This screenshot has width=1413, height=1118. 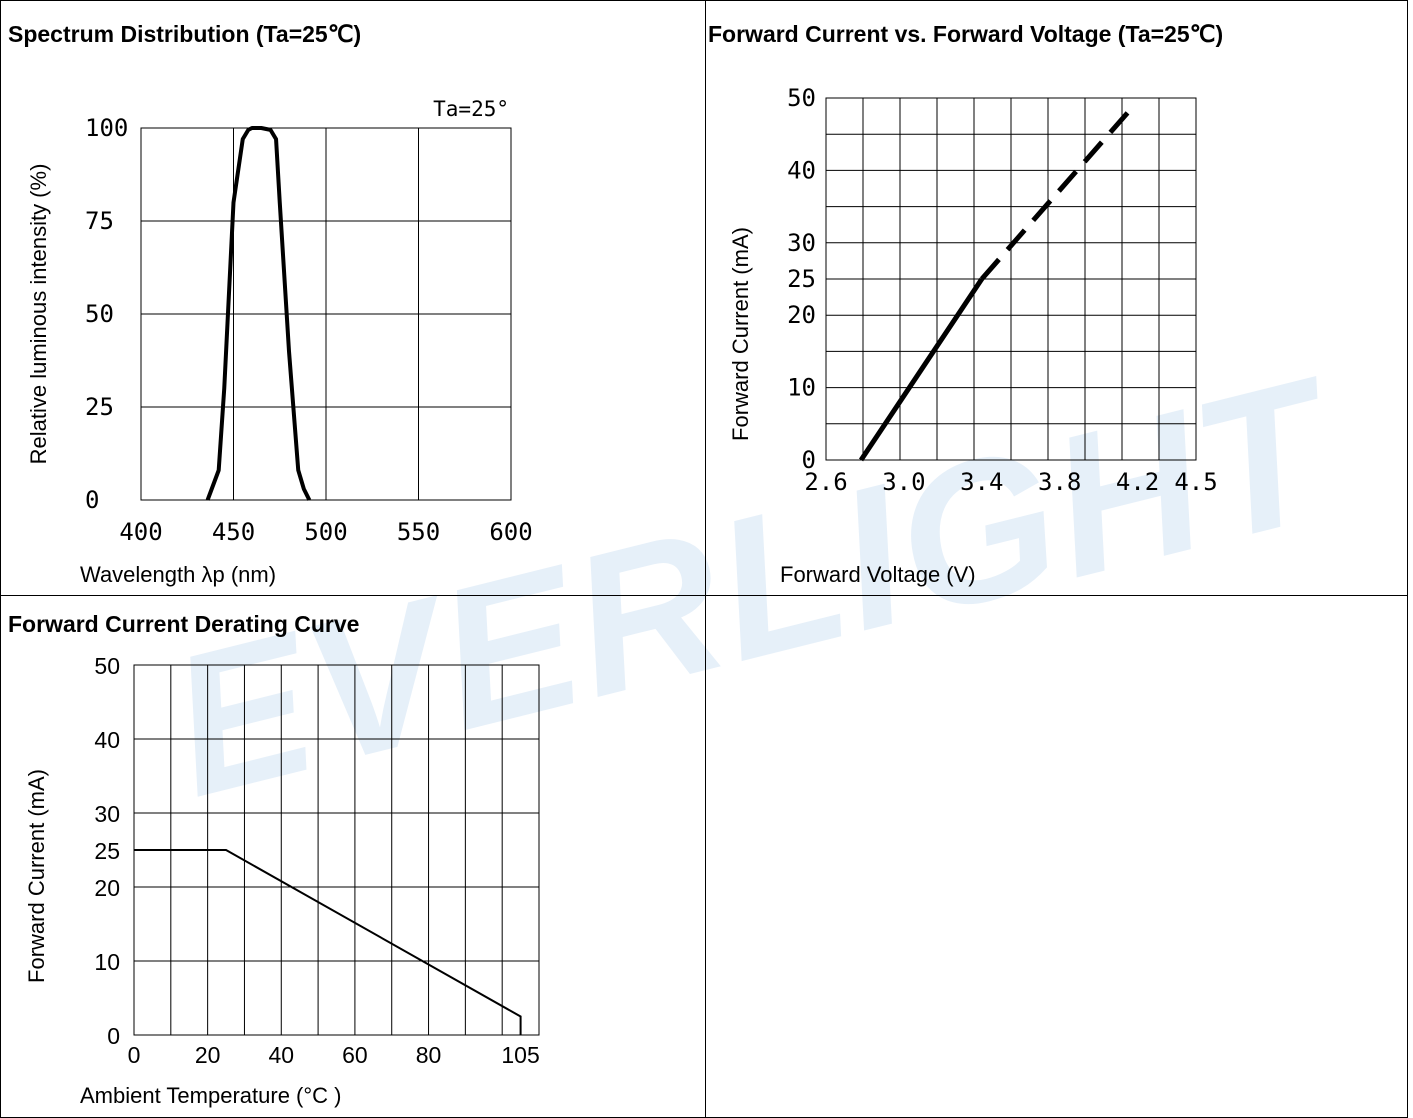 I want to click on spectrum-x-tick-label: 600, so click(x=510, y=532).